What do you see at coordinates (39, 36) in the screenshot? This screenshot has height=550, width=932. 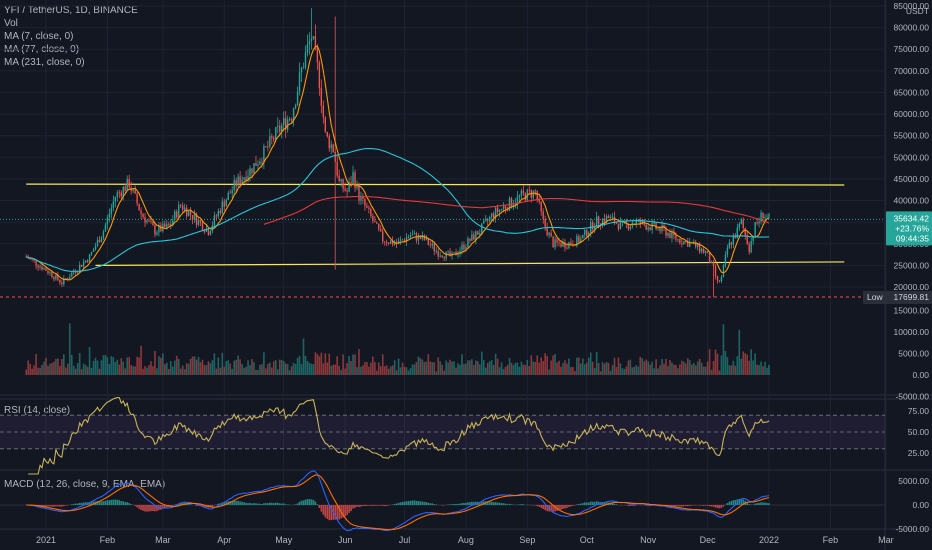 I see `ma7-legend: MA (7, close, 0)` at bounding box center [39, 36].